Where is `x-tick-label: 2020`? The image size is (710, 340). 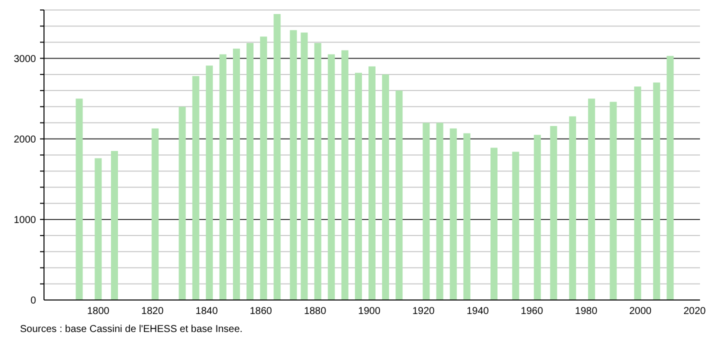 x-tick-label: 2020 is located at coordinates (694, 311).